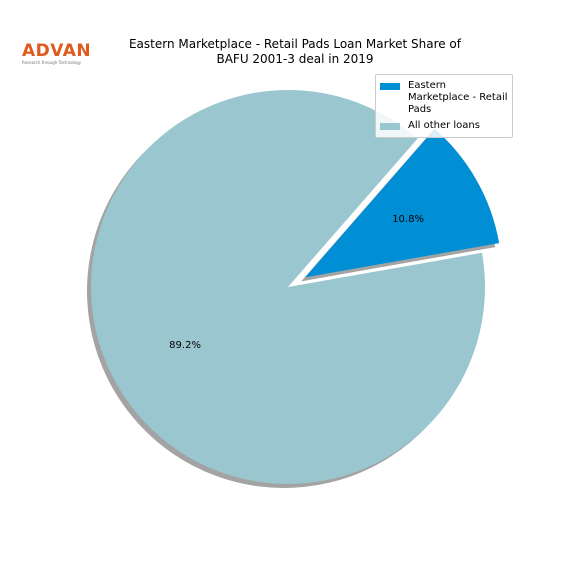 The width and height of the screenshot is (576, 576). I want to click on legend-entry: All other loans, so click(444, 126).